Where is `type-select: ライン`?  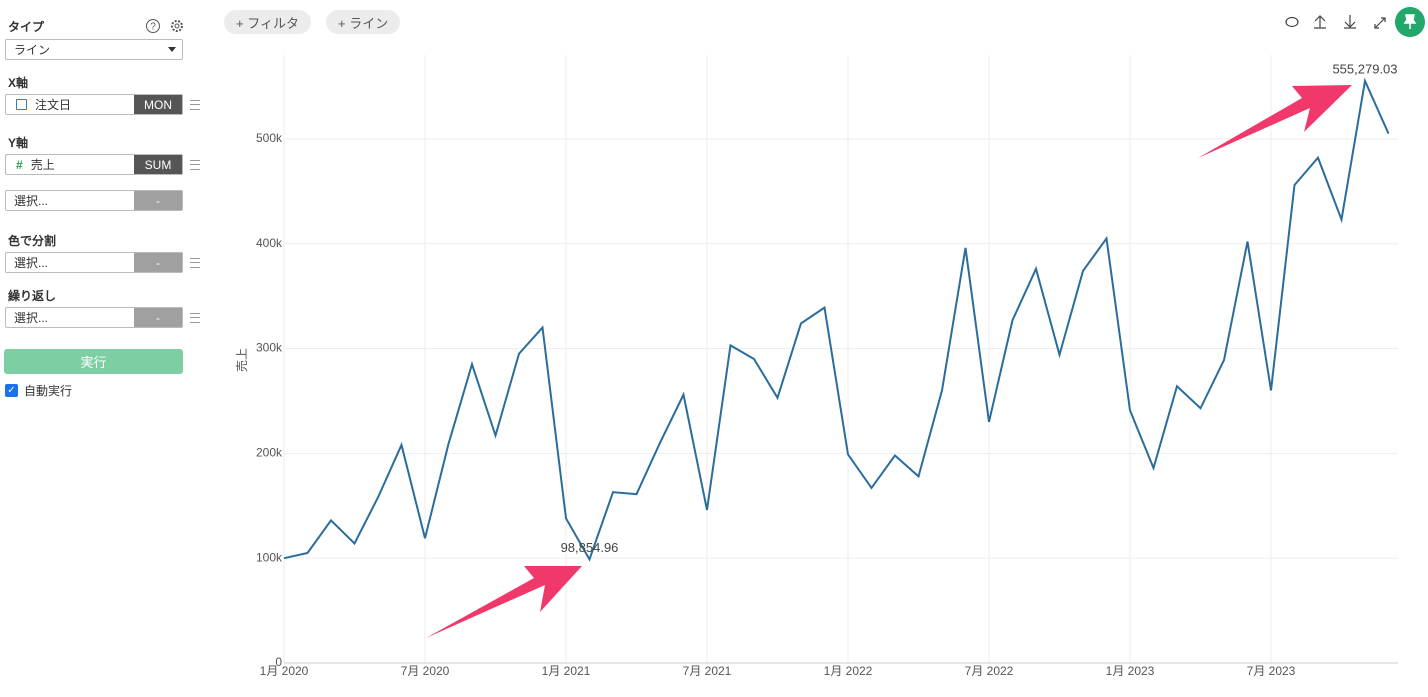 type-select: ライン is located at coordinates (94, 49).